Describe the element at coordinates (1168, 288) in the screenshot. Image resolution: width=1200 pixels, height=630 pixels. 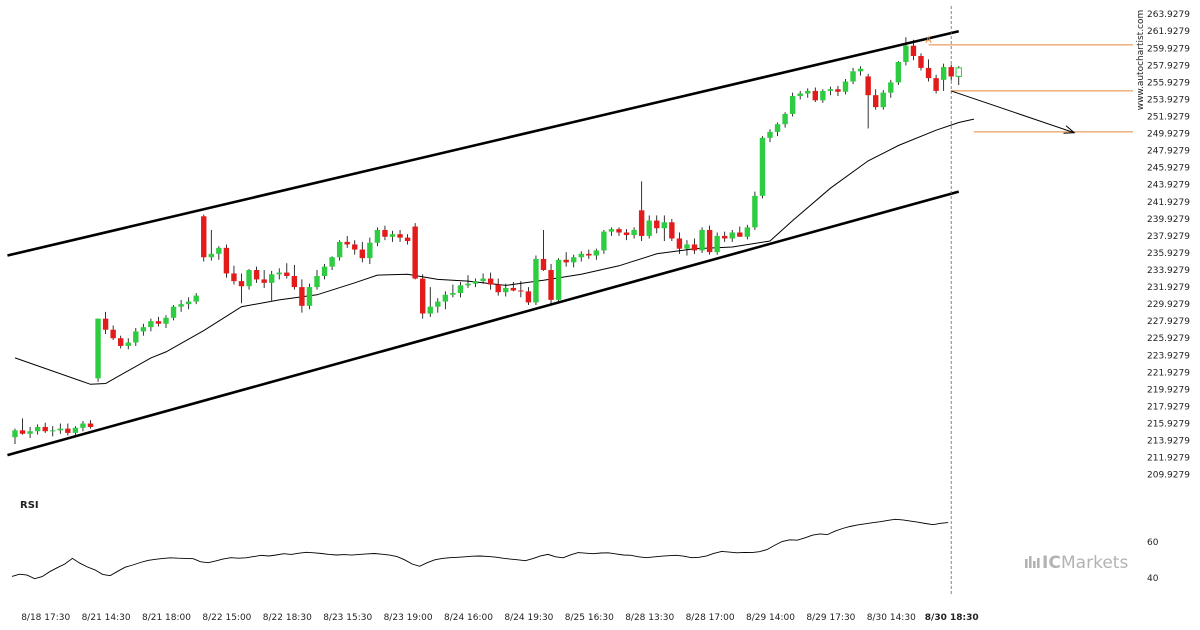
I see `y-tick-label: 231.9279` at that location.